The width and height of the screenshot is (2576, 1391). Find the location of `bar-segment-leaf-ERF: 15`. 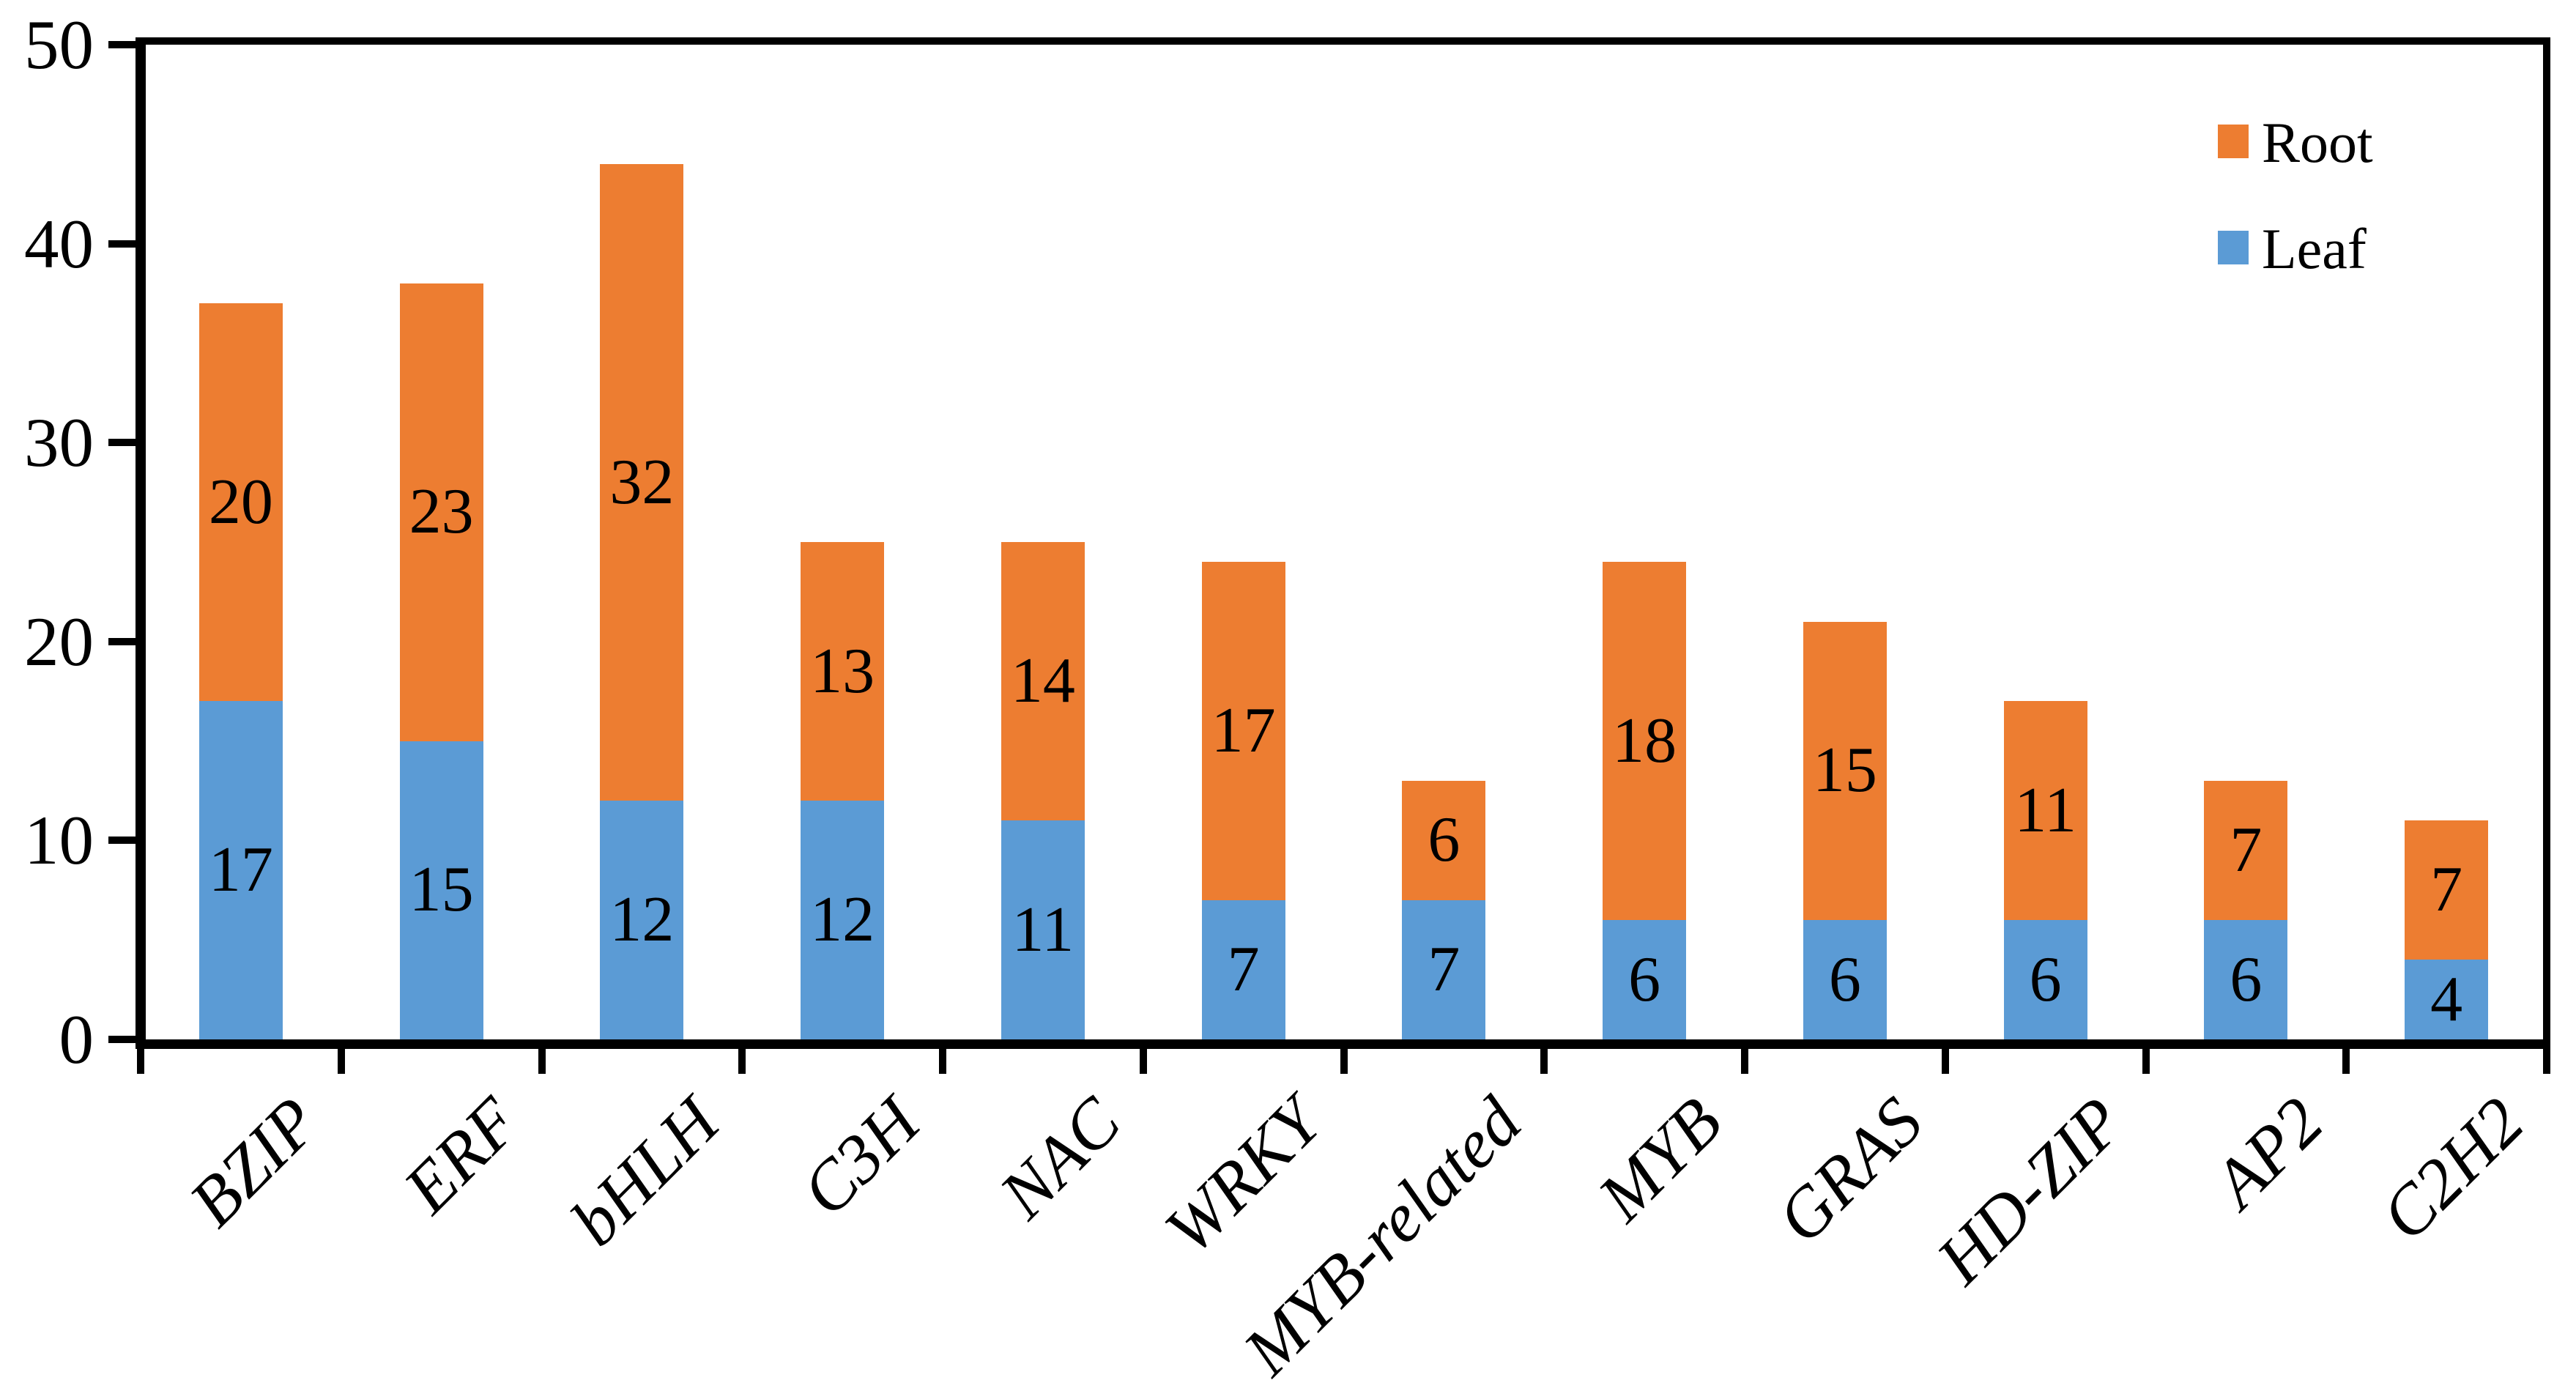

bar-segment-leaf-ERF: 15 is located at coordinates (441, 890).